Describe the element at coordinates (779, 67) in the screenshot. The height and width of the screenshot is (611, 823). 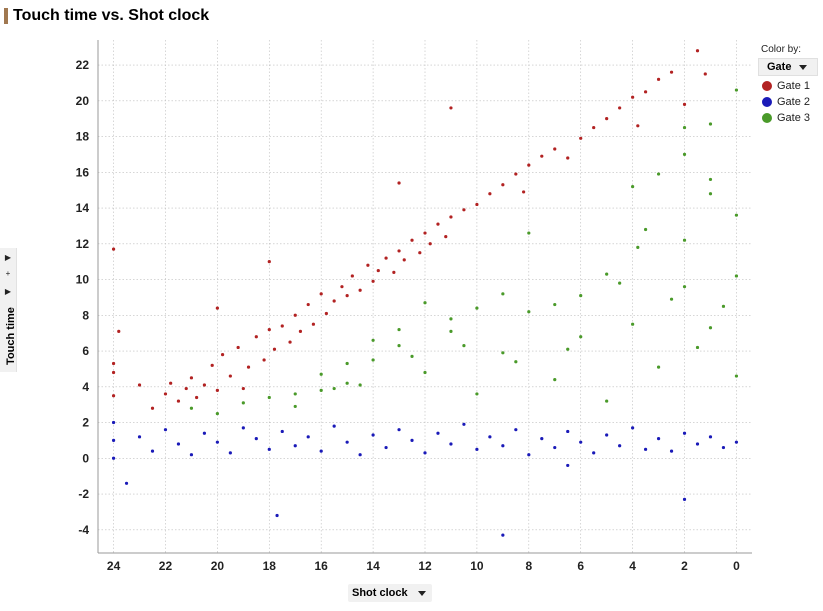
I see `color-by-value: Gate` at that location.